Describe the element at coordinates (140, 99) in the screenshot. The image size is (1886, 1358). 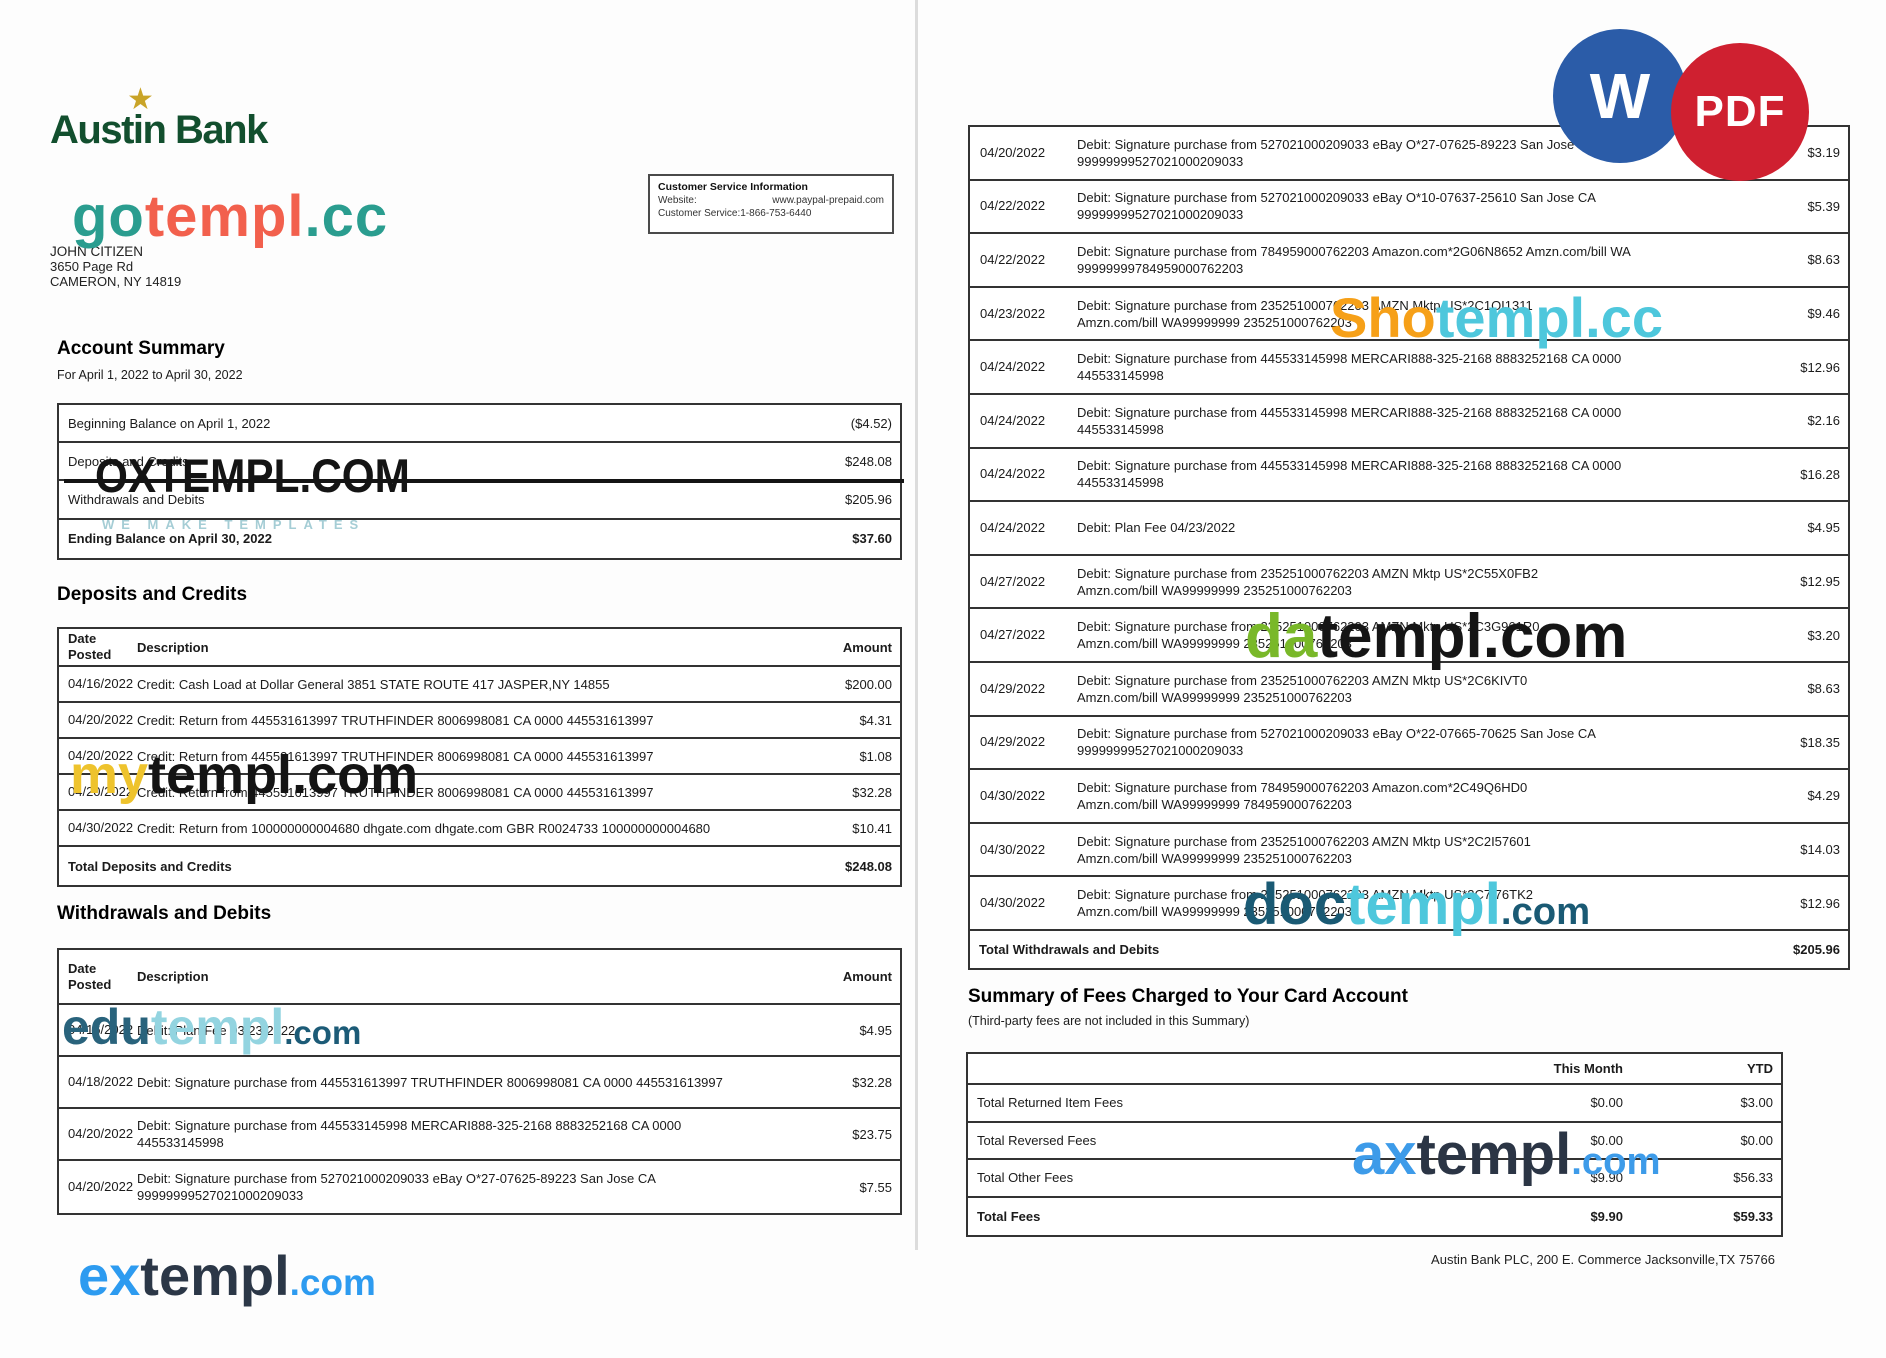
I see `star-icon: ★` at that location.